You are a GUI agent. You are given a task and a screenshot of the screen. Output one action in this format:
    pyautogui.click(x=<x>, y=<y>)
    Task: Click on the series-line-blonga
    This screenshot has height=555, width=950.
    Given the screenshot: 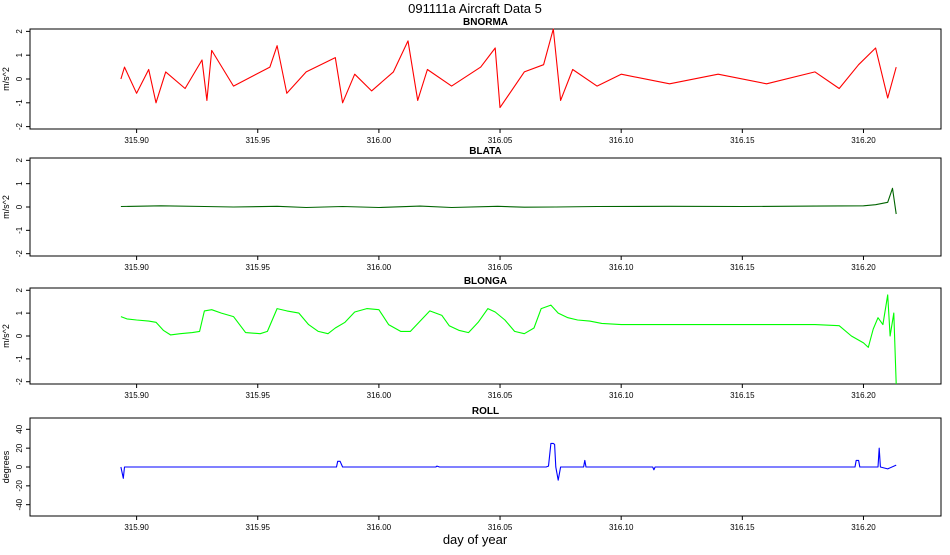 What is the action you would take?
    pyautogui.click(x=508, y=339)
    